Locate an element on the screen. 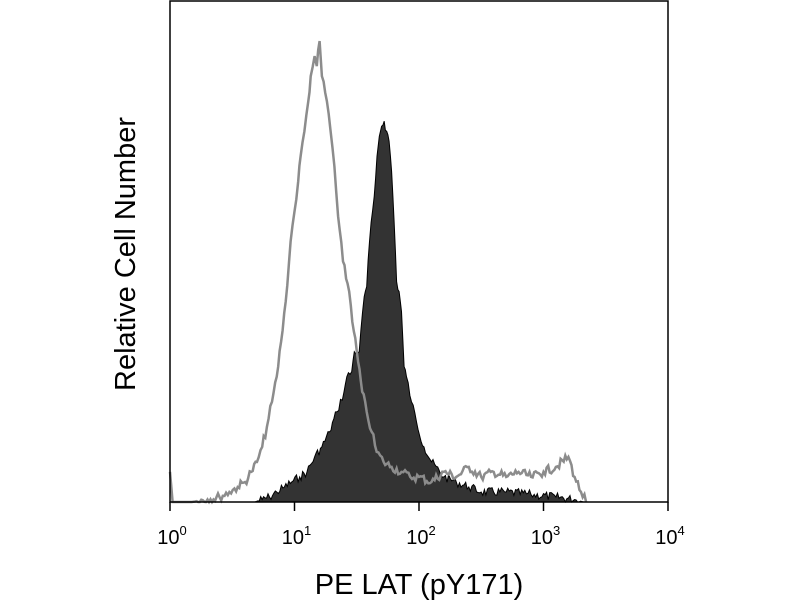 The image size is (800, 600). x-tick-label-2: 10² is located at coordinates (420, 536).